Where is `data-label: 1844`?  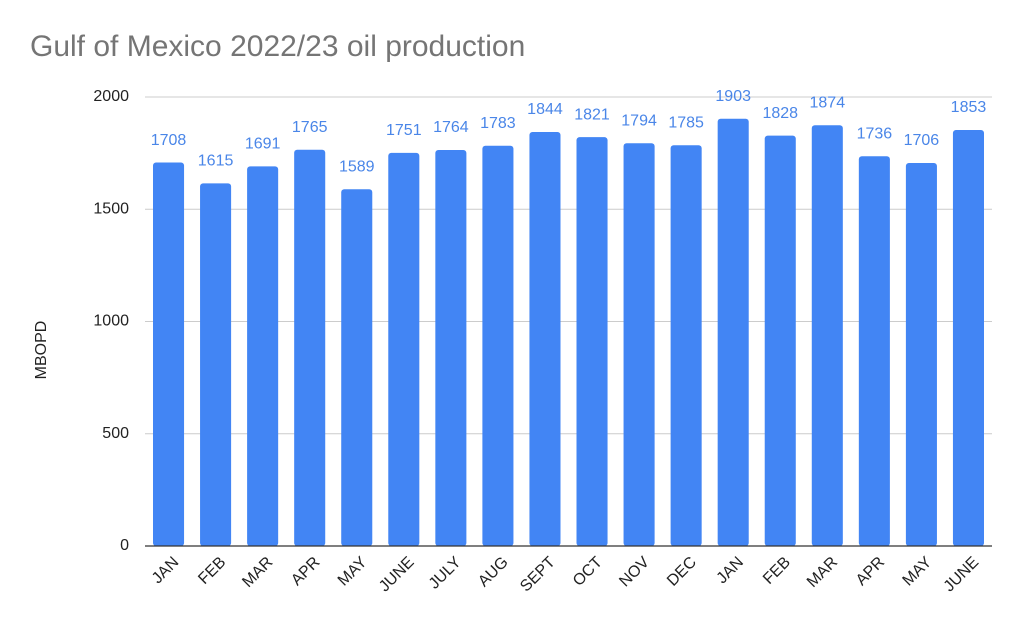 data-label: 1844 is located at coordinates (545, 109).